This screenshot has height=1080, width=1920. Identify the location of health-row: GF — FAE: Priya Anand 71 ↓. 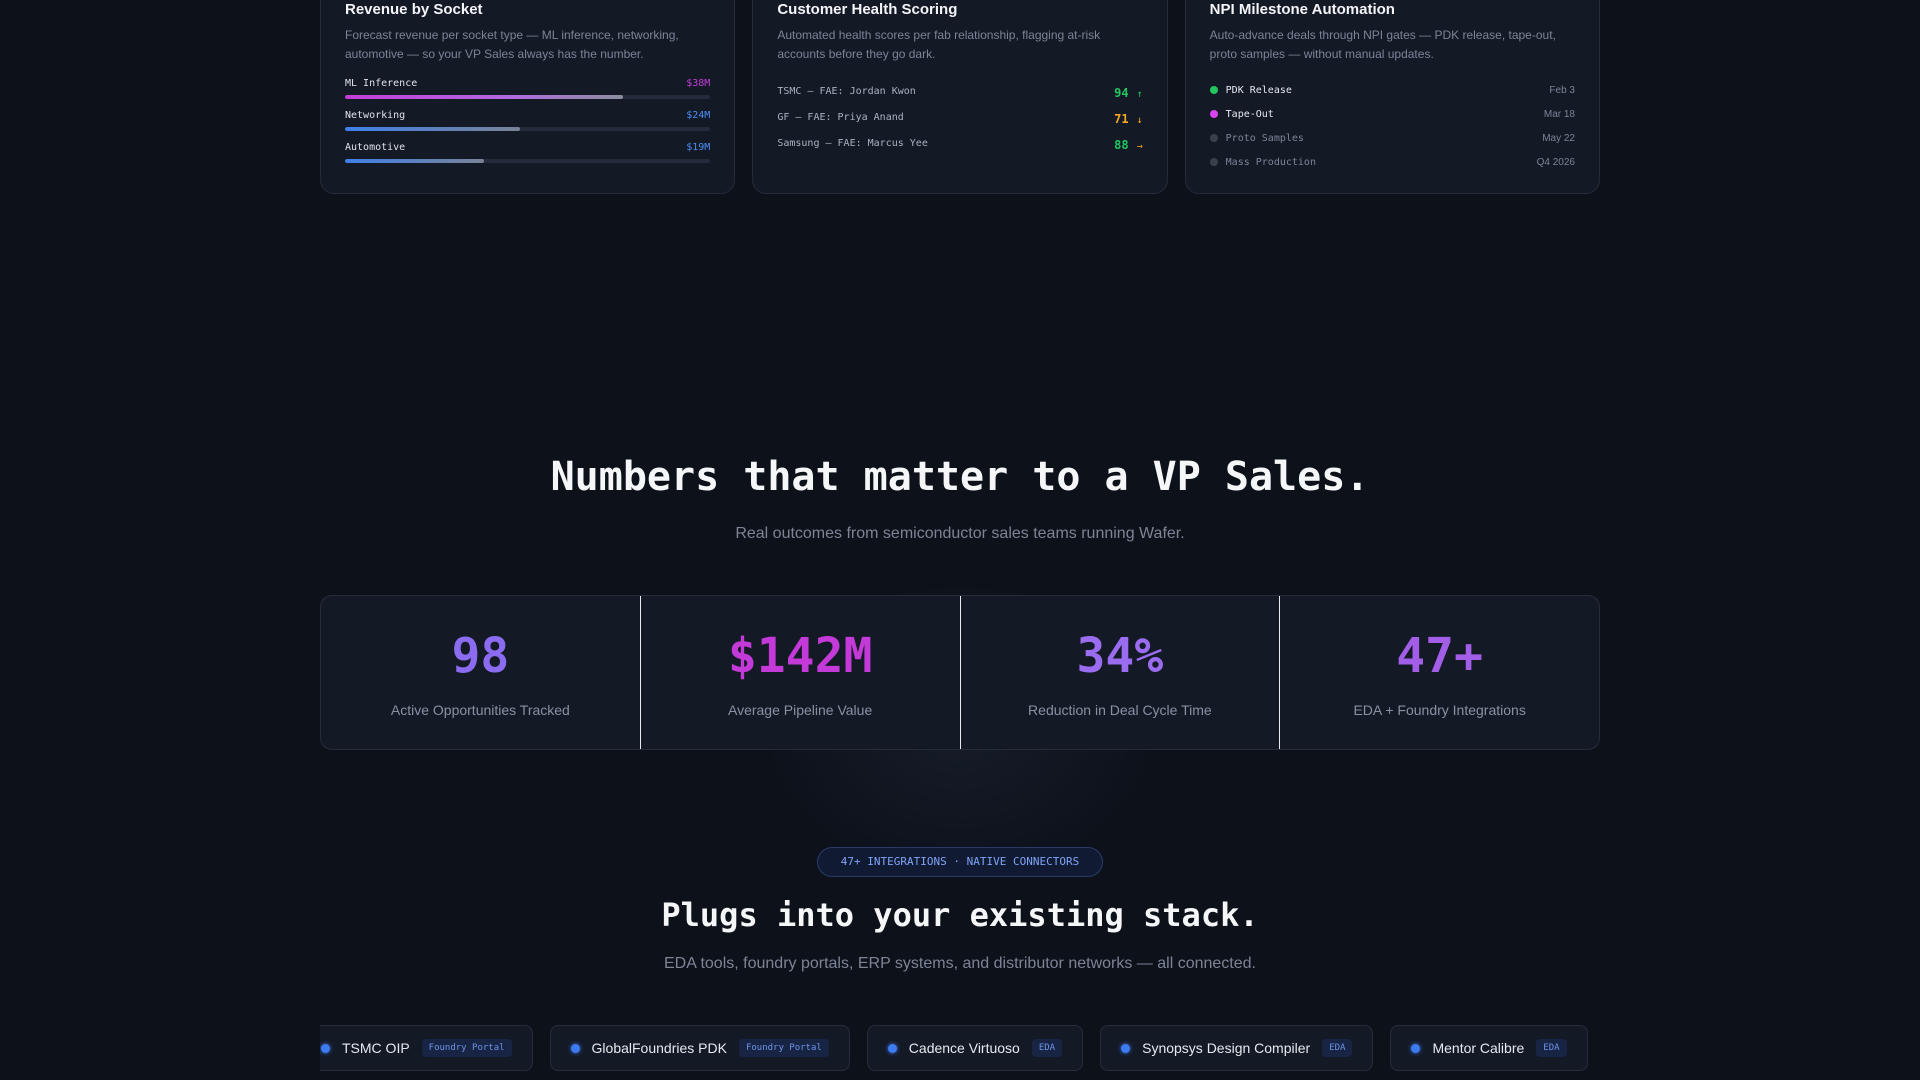
(959, 117).